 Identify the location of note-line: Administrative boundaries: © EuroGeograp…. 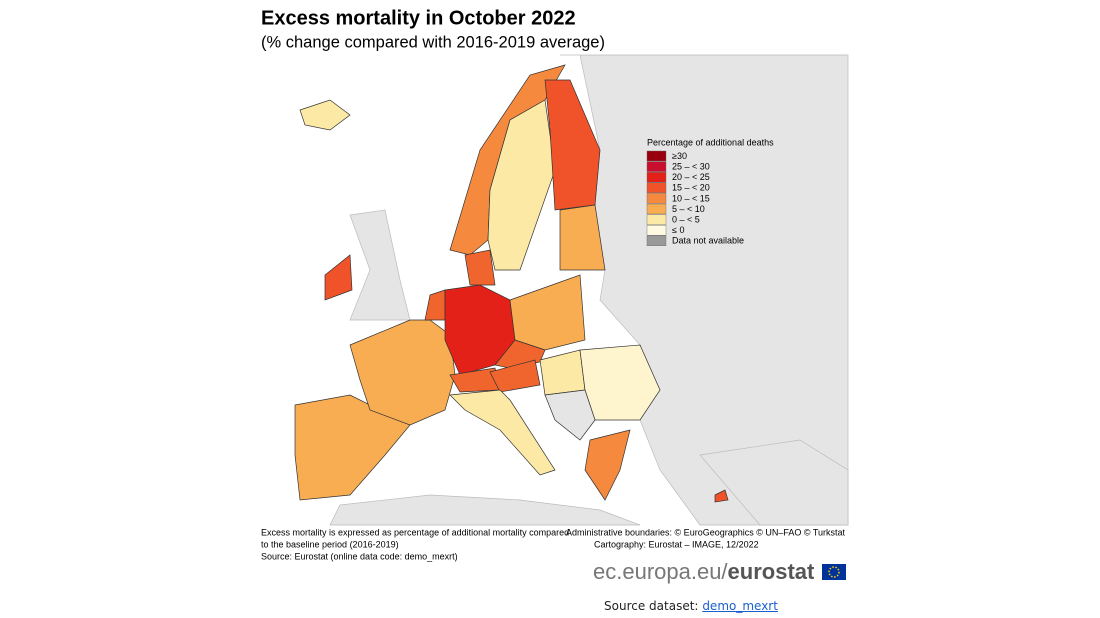
(706, 532).